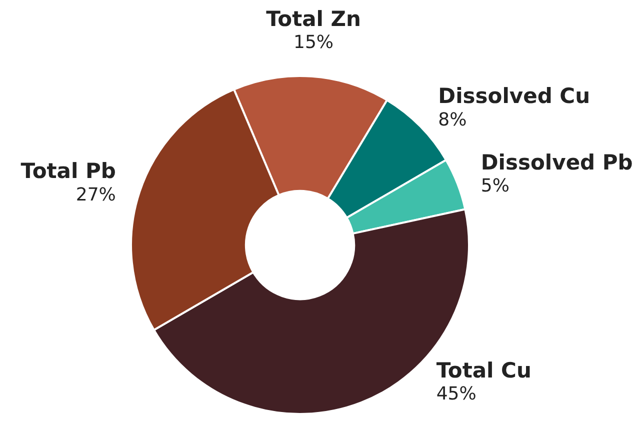 The width and height of the screenshot is (634, 421). I want to click on data-label: 27%, so click(96, 195).